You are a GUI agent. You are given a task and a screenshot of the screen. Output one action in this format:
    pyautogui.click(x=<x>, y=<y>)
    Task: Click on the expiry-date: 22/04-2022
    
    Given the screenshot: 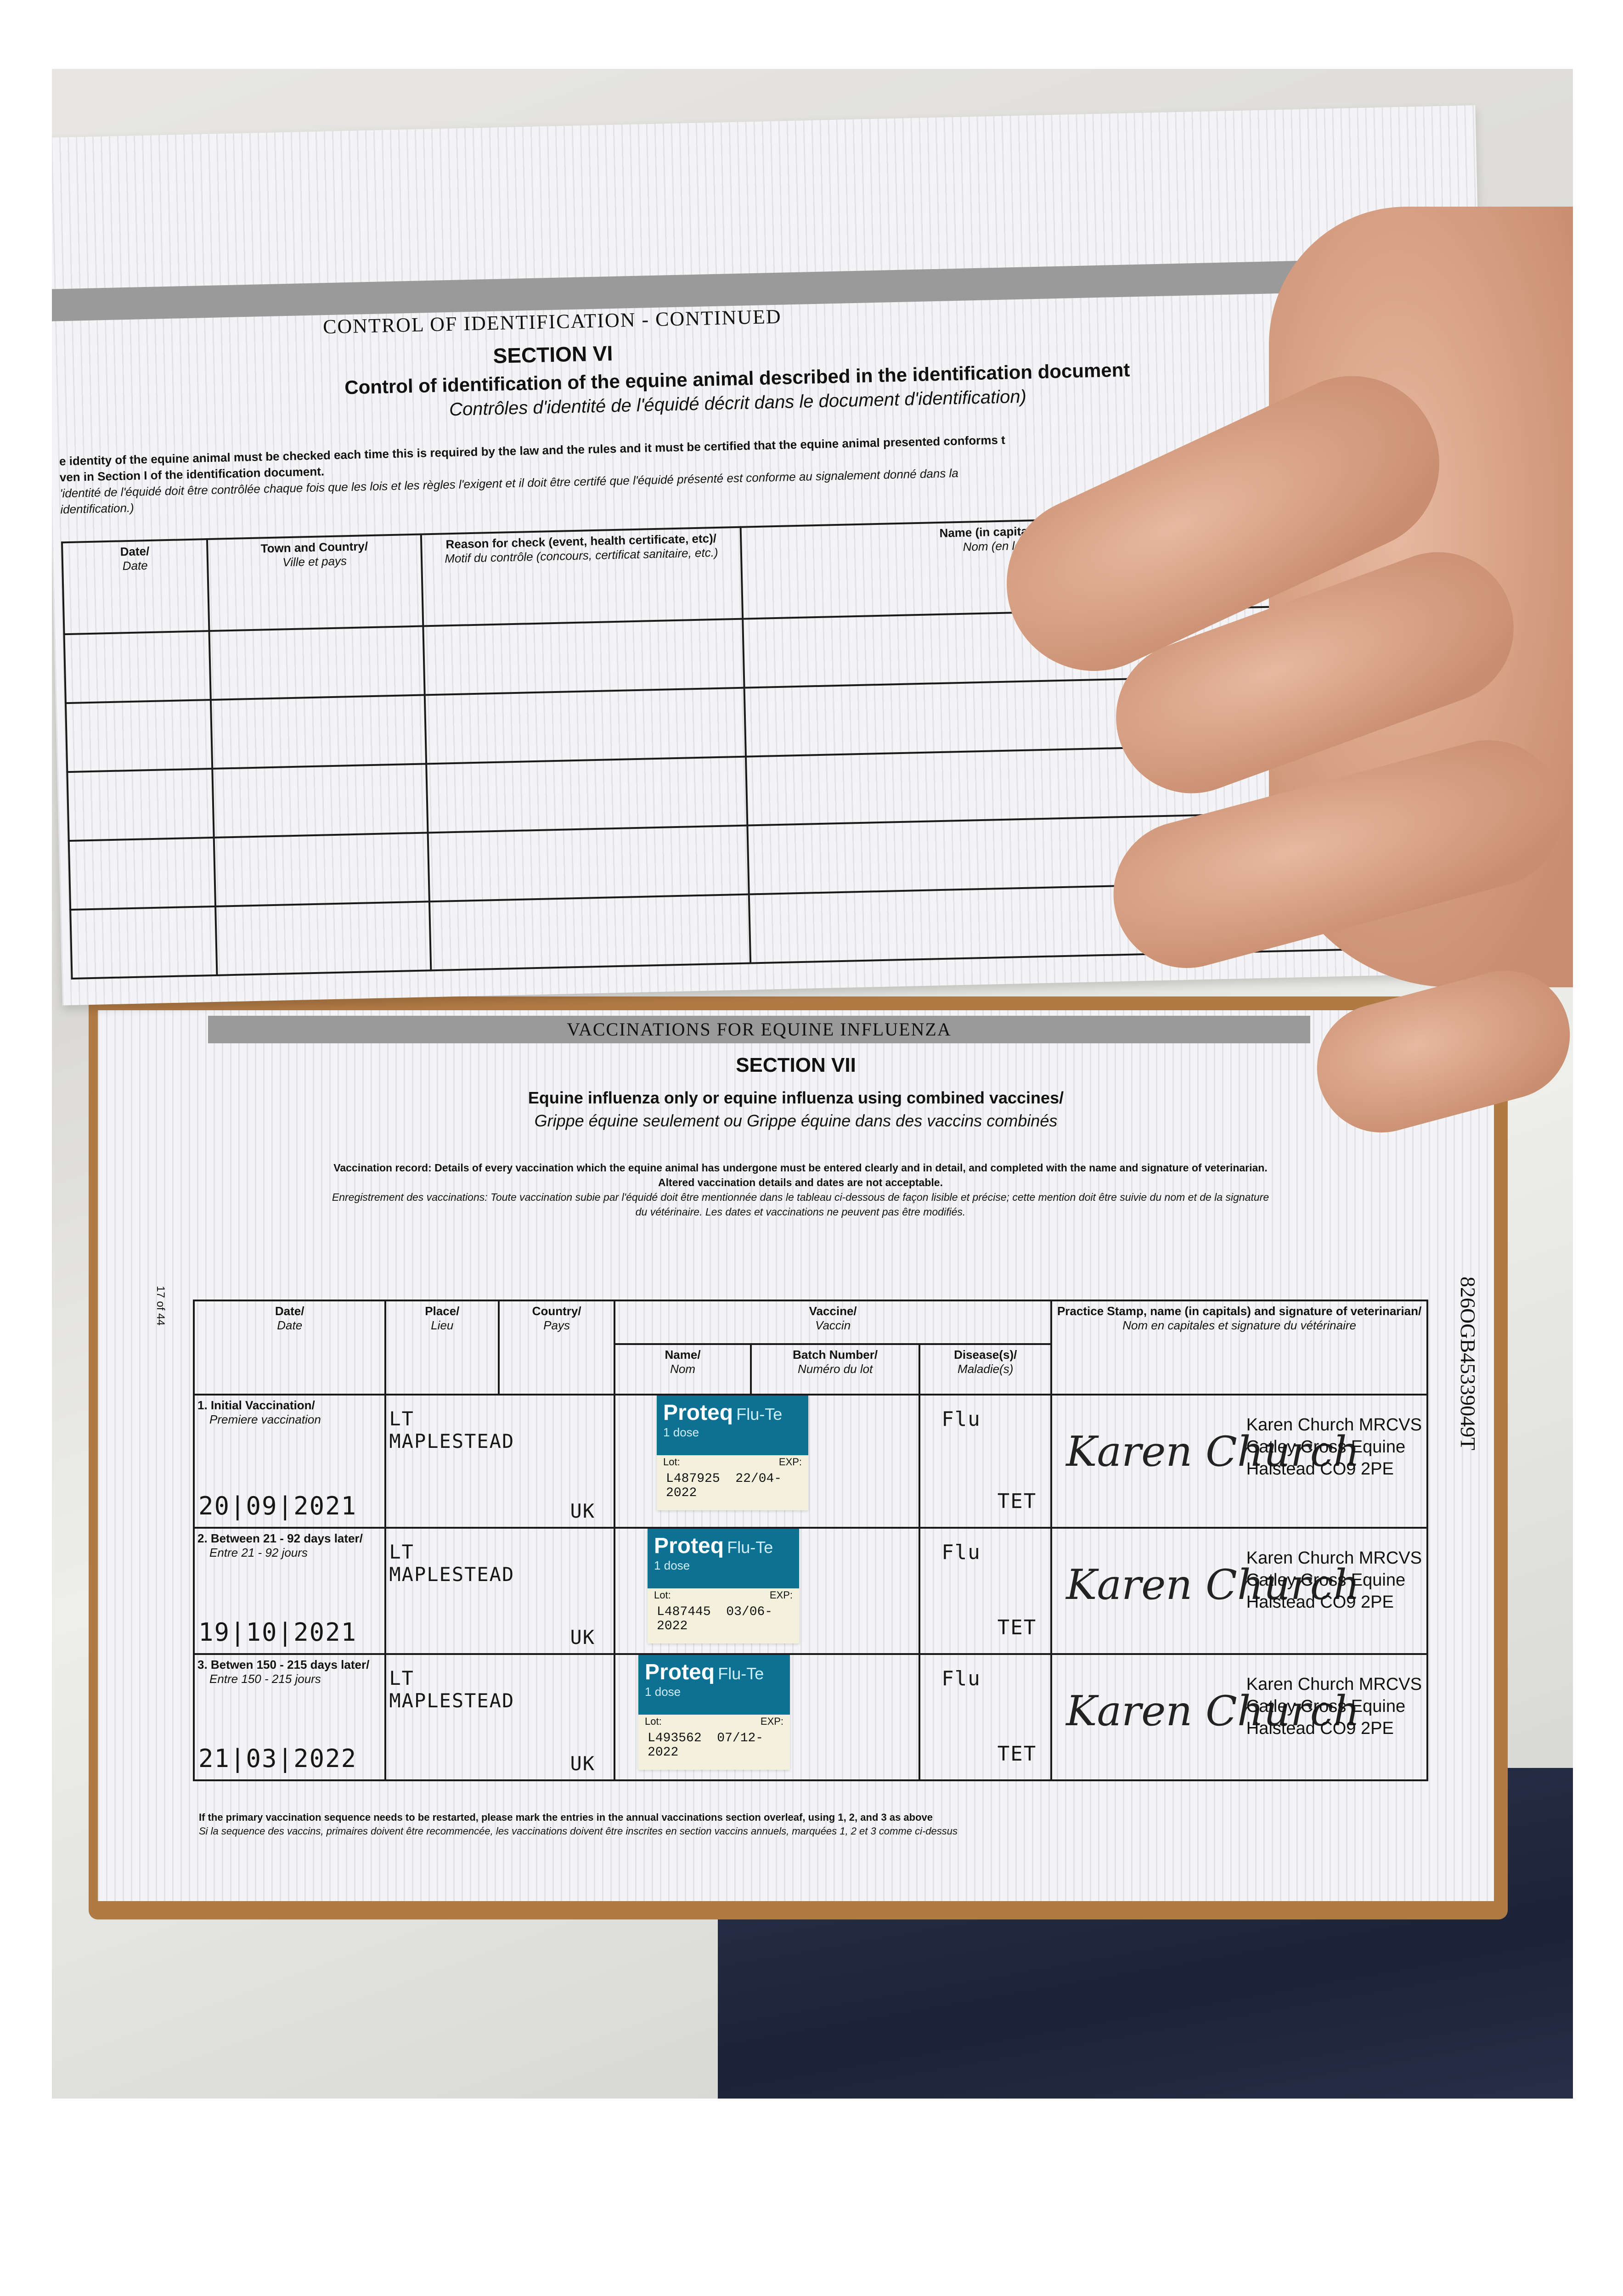 What is the action you would take?
    pyautogui.click(x=724, y=1486)
    